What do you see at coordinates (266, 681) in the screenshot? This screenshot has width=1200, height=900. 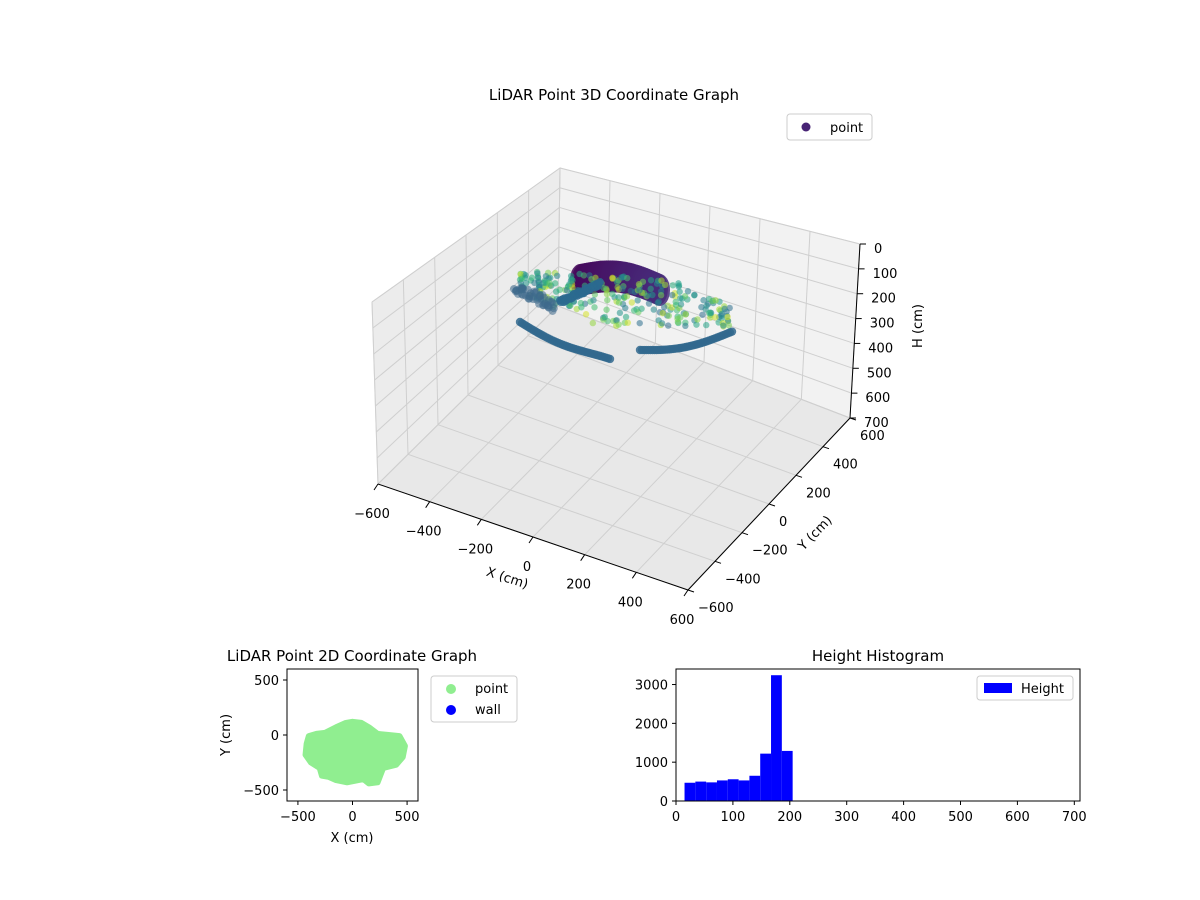 I see `y-tick-label-2d: 500` at bounding box center [266, 681].